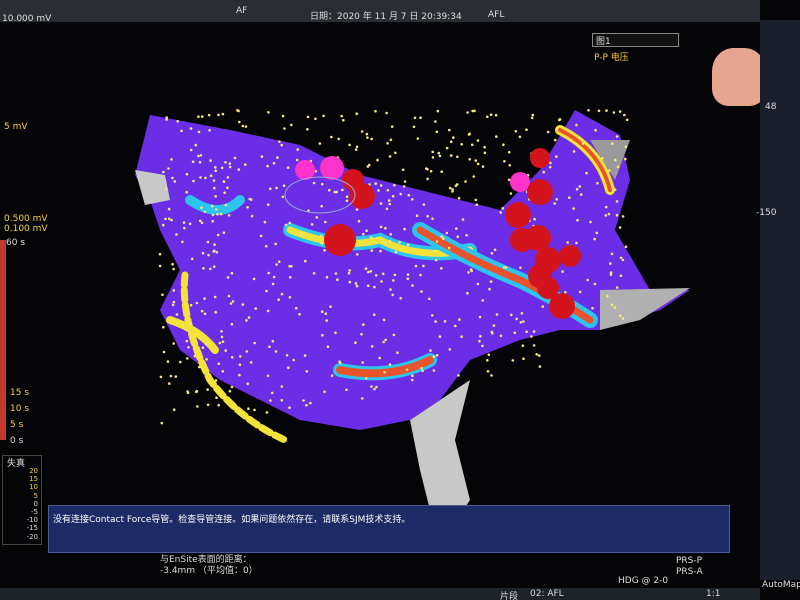 This screenshot has width=800, height=600. I want to click on status-item: HDG @ 2-0, so click(643, 581).